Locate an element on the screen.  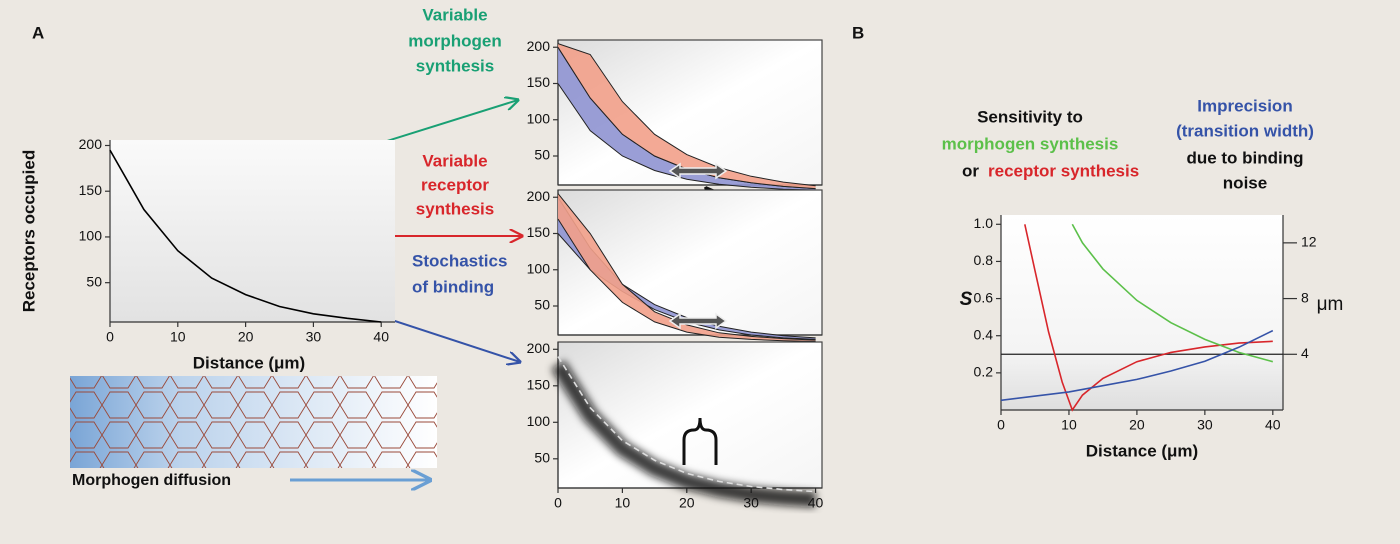
panel-label: B is located at coordinates (858, 32).